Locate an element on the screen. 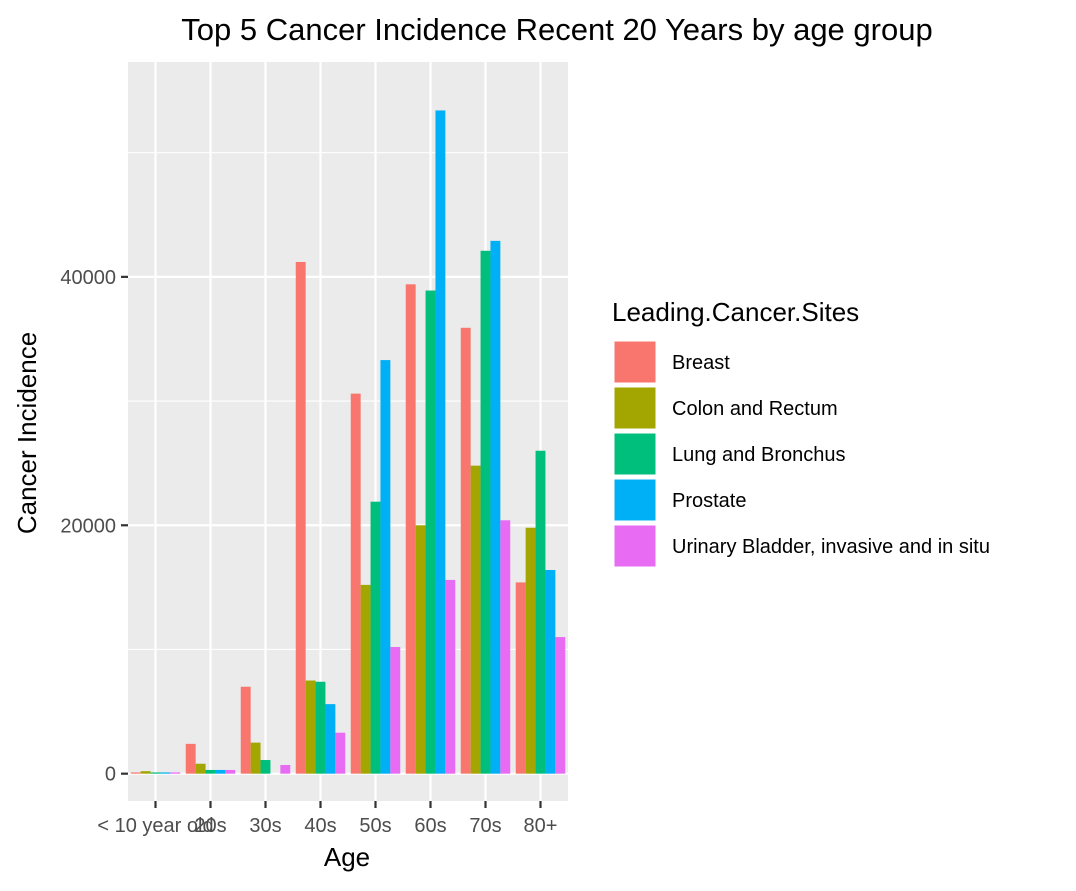 Image resolution: width=1076 pixels, height=891 pixels. x-tick-label: 30s is located at coordinates (265, 826).